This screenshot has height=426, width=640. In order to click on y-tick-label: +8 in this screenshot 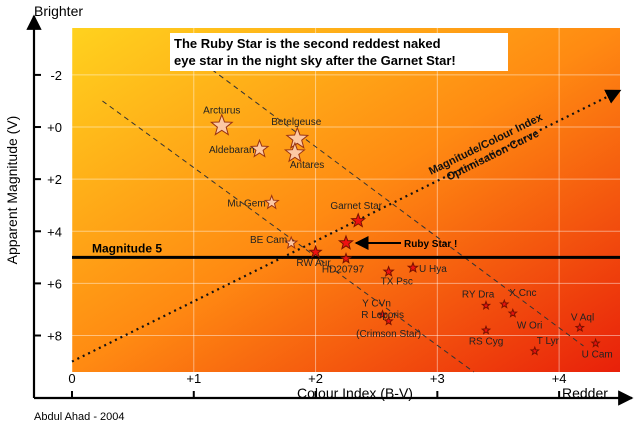, I will do `click(54, 336)`.